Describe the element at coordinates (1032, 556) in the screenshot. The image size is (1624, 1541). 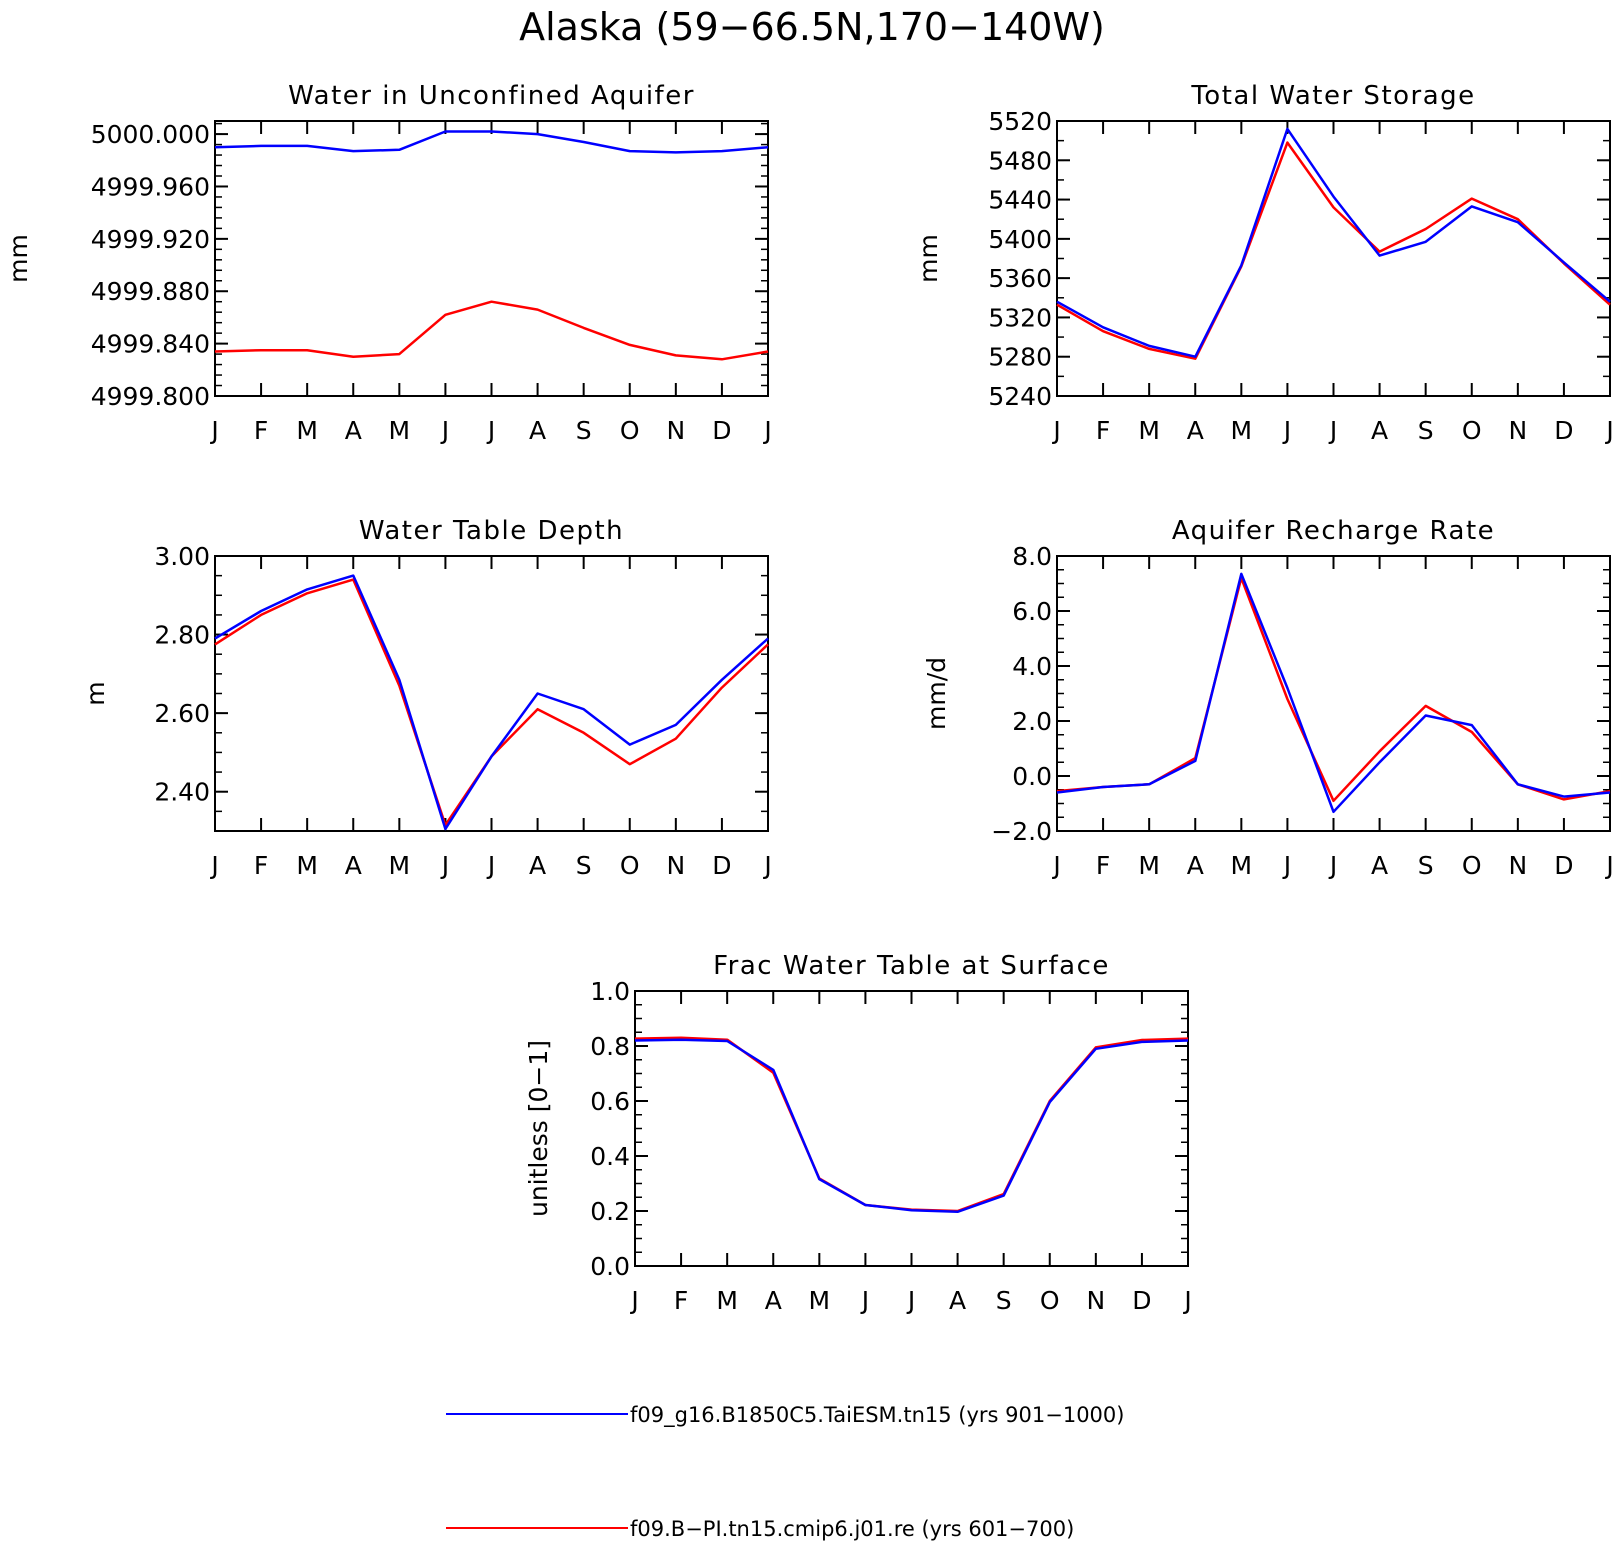
I see `y-tick-label: 8.0` at that location.